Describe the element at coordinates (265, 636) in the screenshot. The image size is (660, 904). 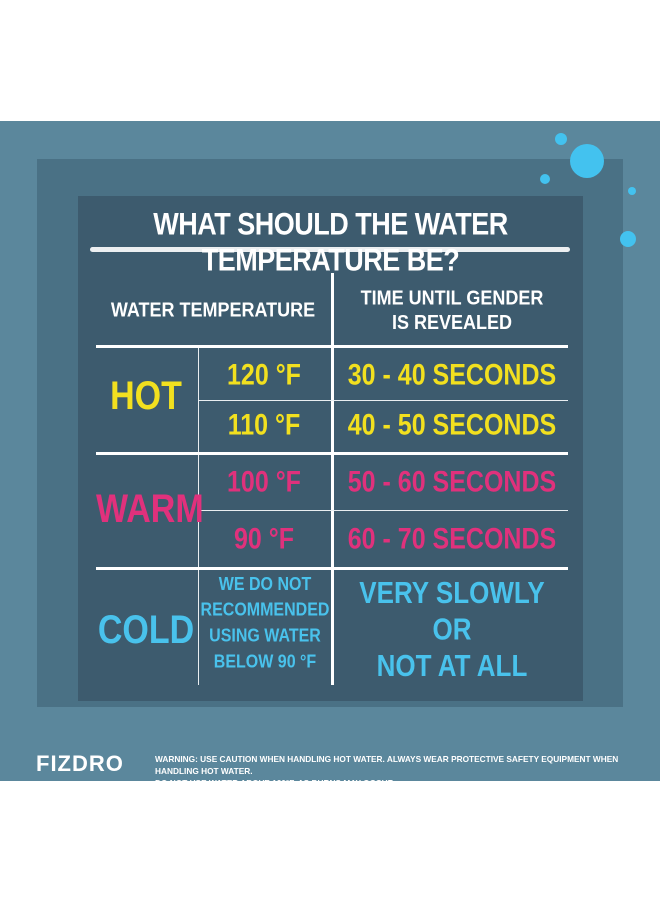
I see `cold-note-line: USING WATER` at that location.